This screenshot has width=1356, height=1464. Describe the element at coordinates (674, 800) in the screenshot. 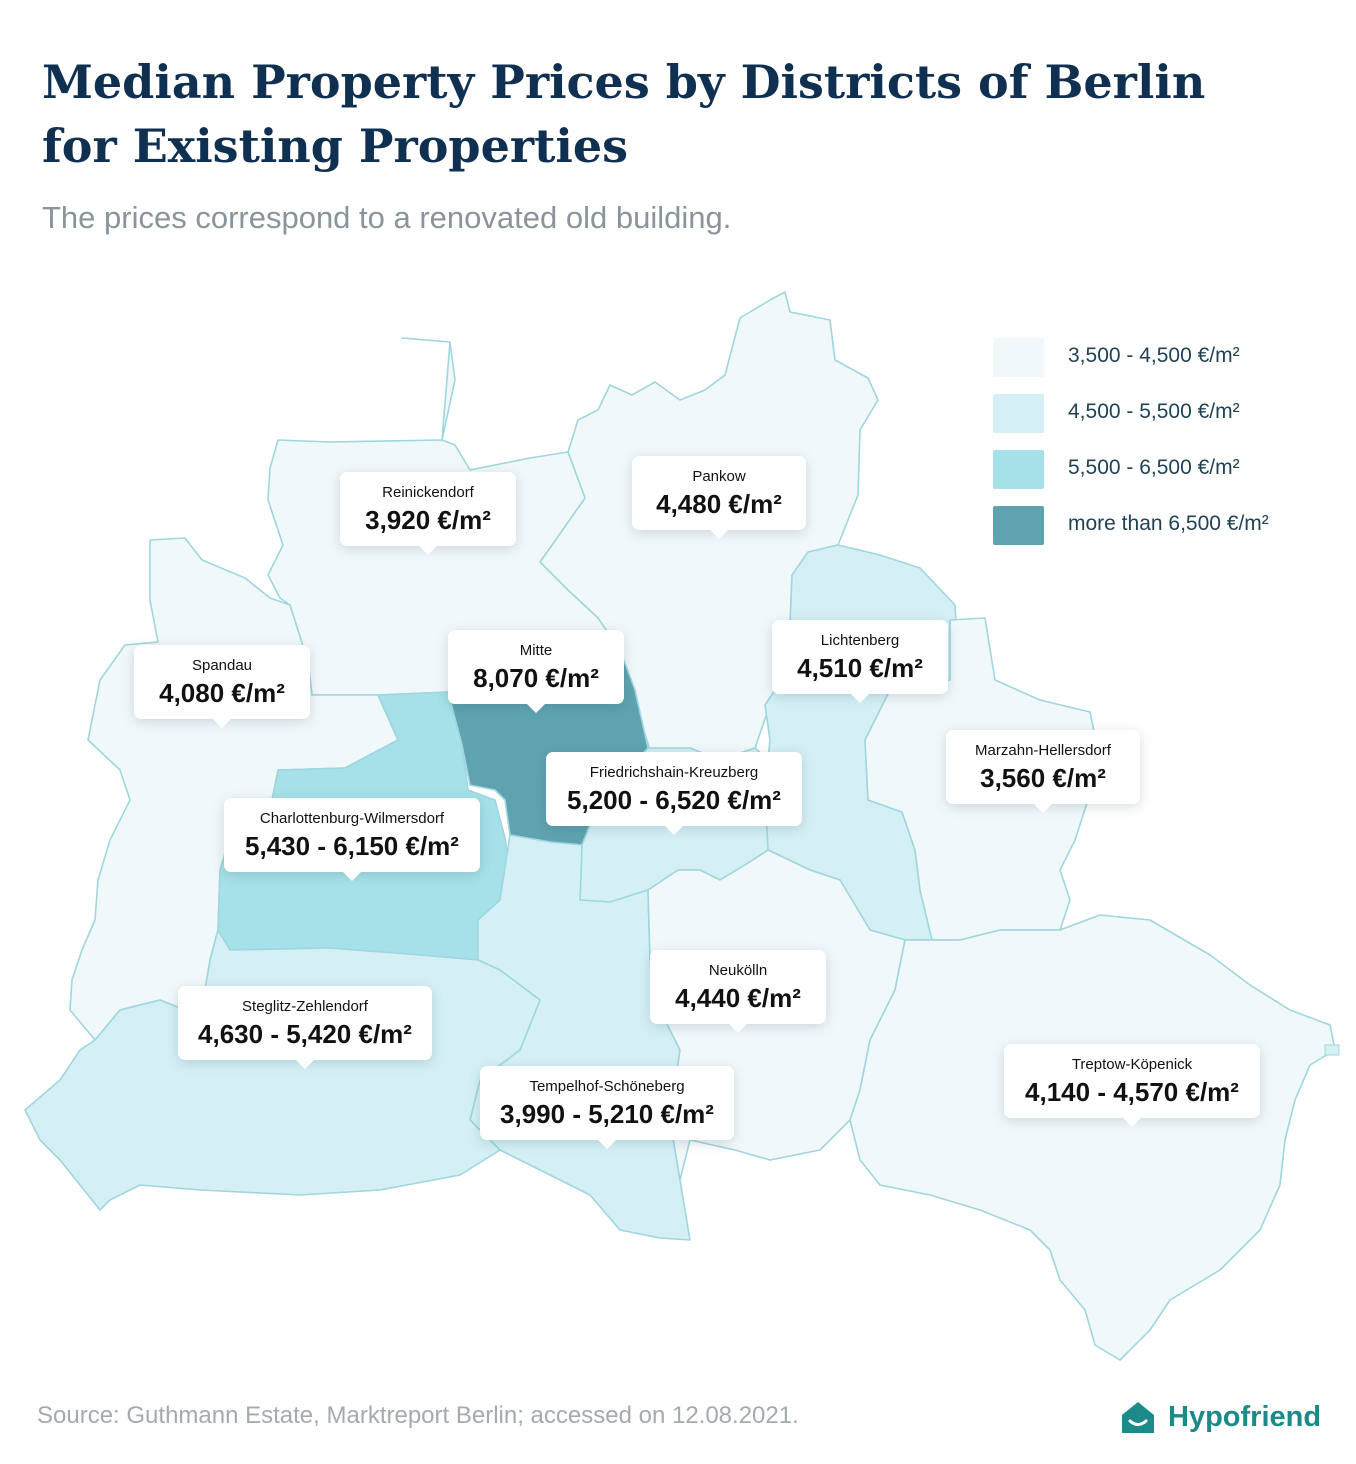

I see `district-price: 5,200 - 6,520 €/m²` at that location.